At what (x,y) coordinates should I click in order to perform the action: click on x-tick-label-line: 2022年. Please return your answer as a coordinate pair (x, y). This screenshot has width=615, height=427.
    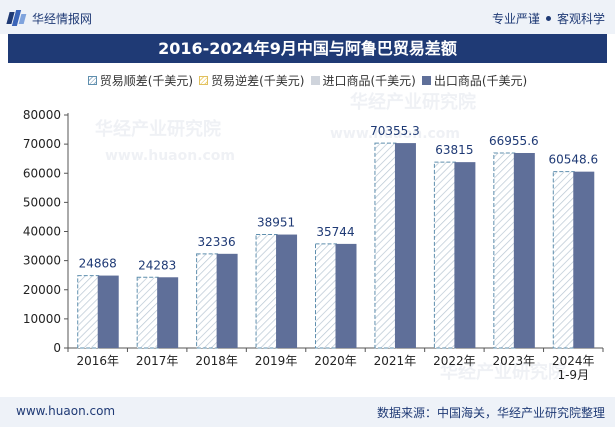
    Looking at the image, I should click on (454, 361).